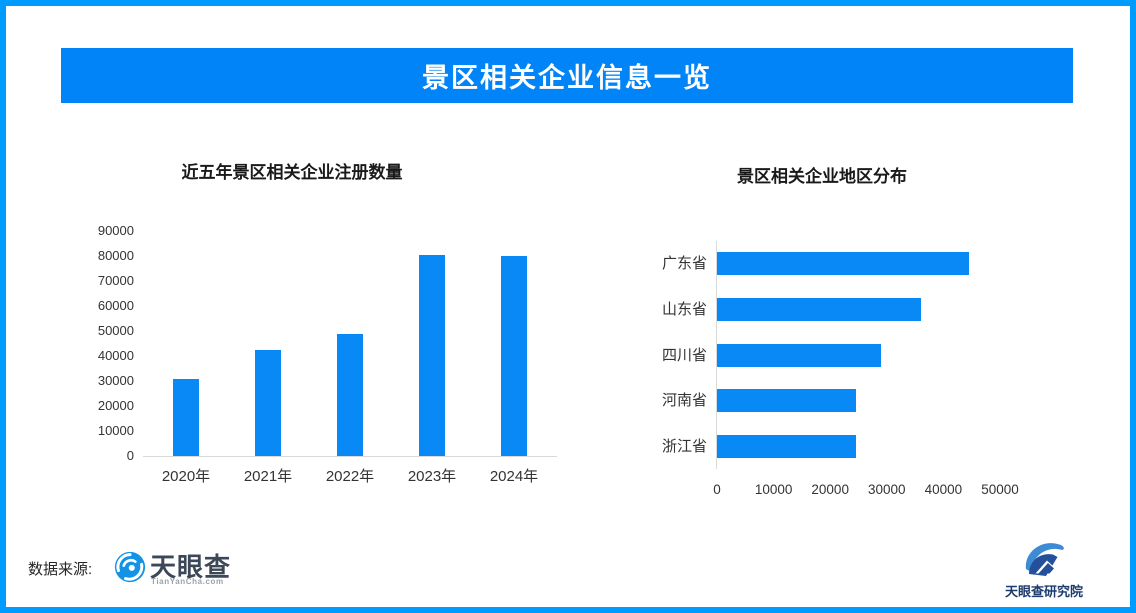  Describe the element at coordinates (350, 456) in the screenshot. I see `x-axis-line` at that location.